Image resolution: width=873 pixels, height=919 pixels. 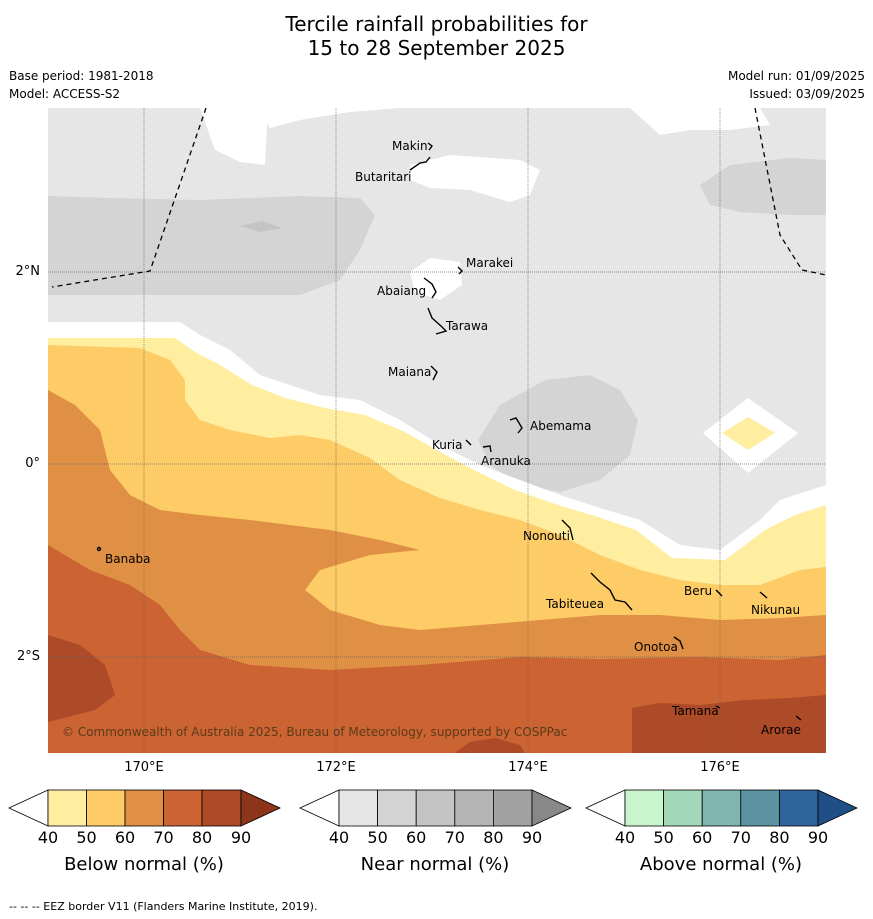 What do you see at coordinates (487, 449) in the screenshot?
I see `aranuka-outline` at bounding box center [487, 449].